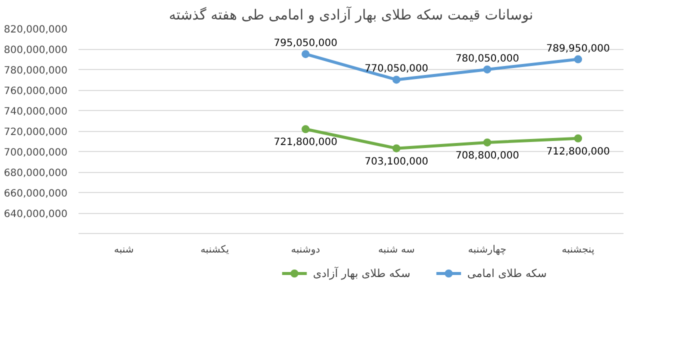  I want to click on legend-label: سکه طلای امامی, so click(507, 273).